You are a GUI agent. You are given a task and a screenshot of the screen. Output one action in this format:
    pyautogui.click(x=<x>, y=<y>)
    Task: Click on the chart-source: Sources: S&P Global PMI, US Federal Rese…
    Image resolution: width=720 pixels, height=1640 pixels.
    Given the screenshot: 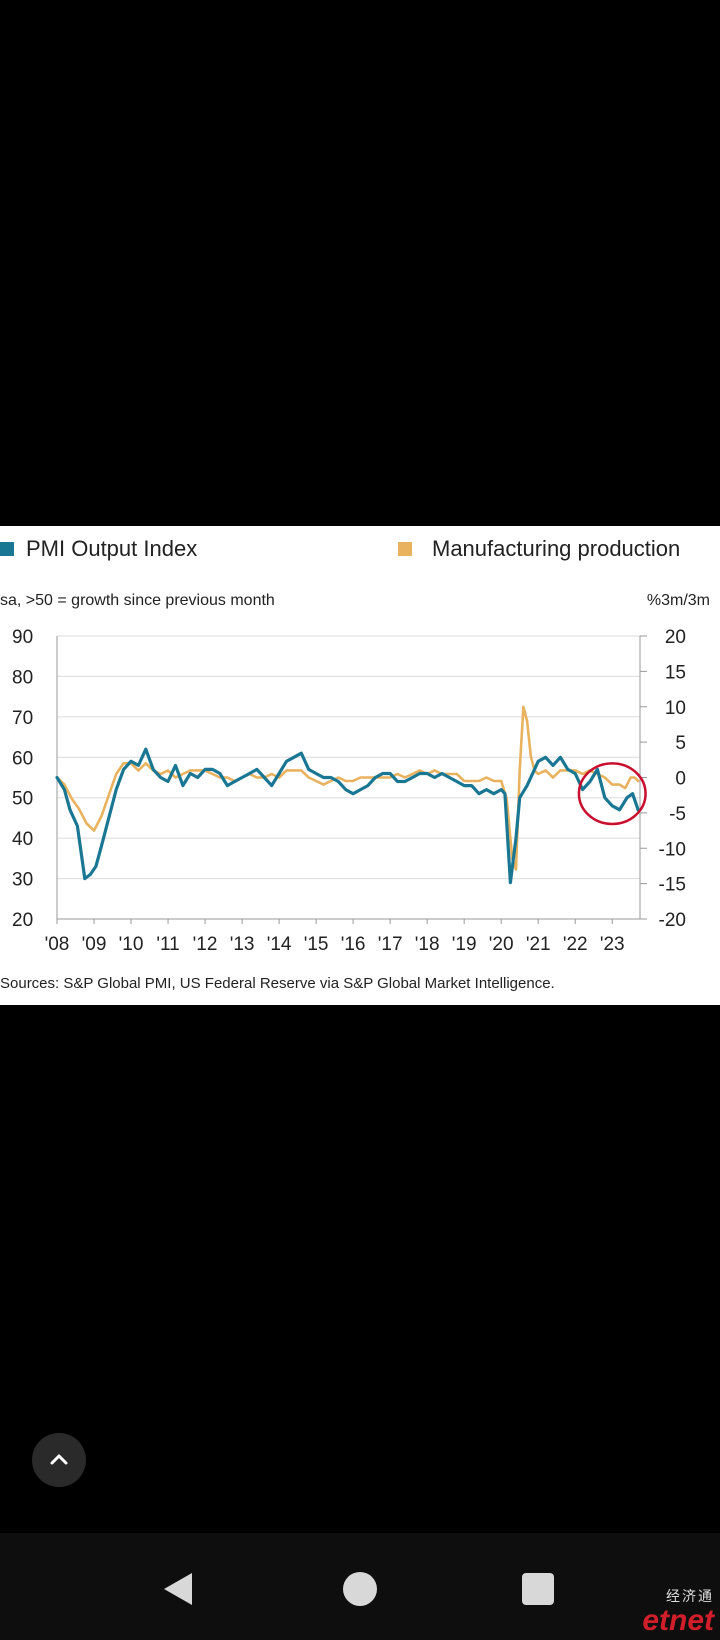 What is the action you would take?
    pyautogui.click(x=277, y=983)
    